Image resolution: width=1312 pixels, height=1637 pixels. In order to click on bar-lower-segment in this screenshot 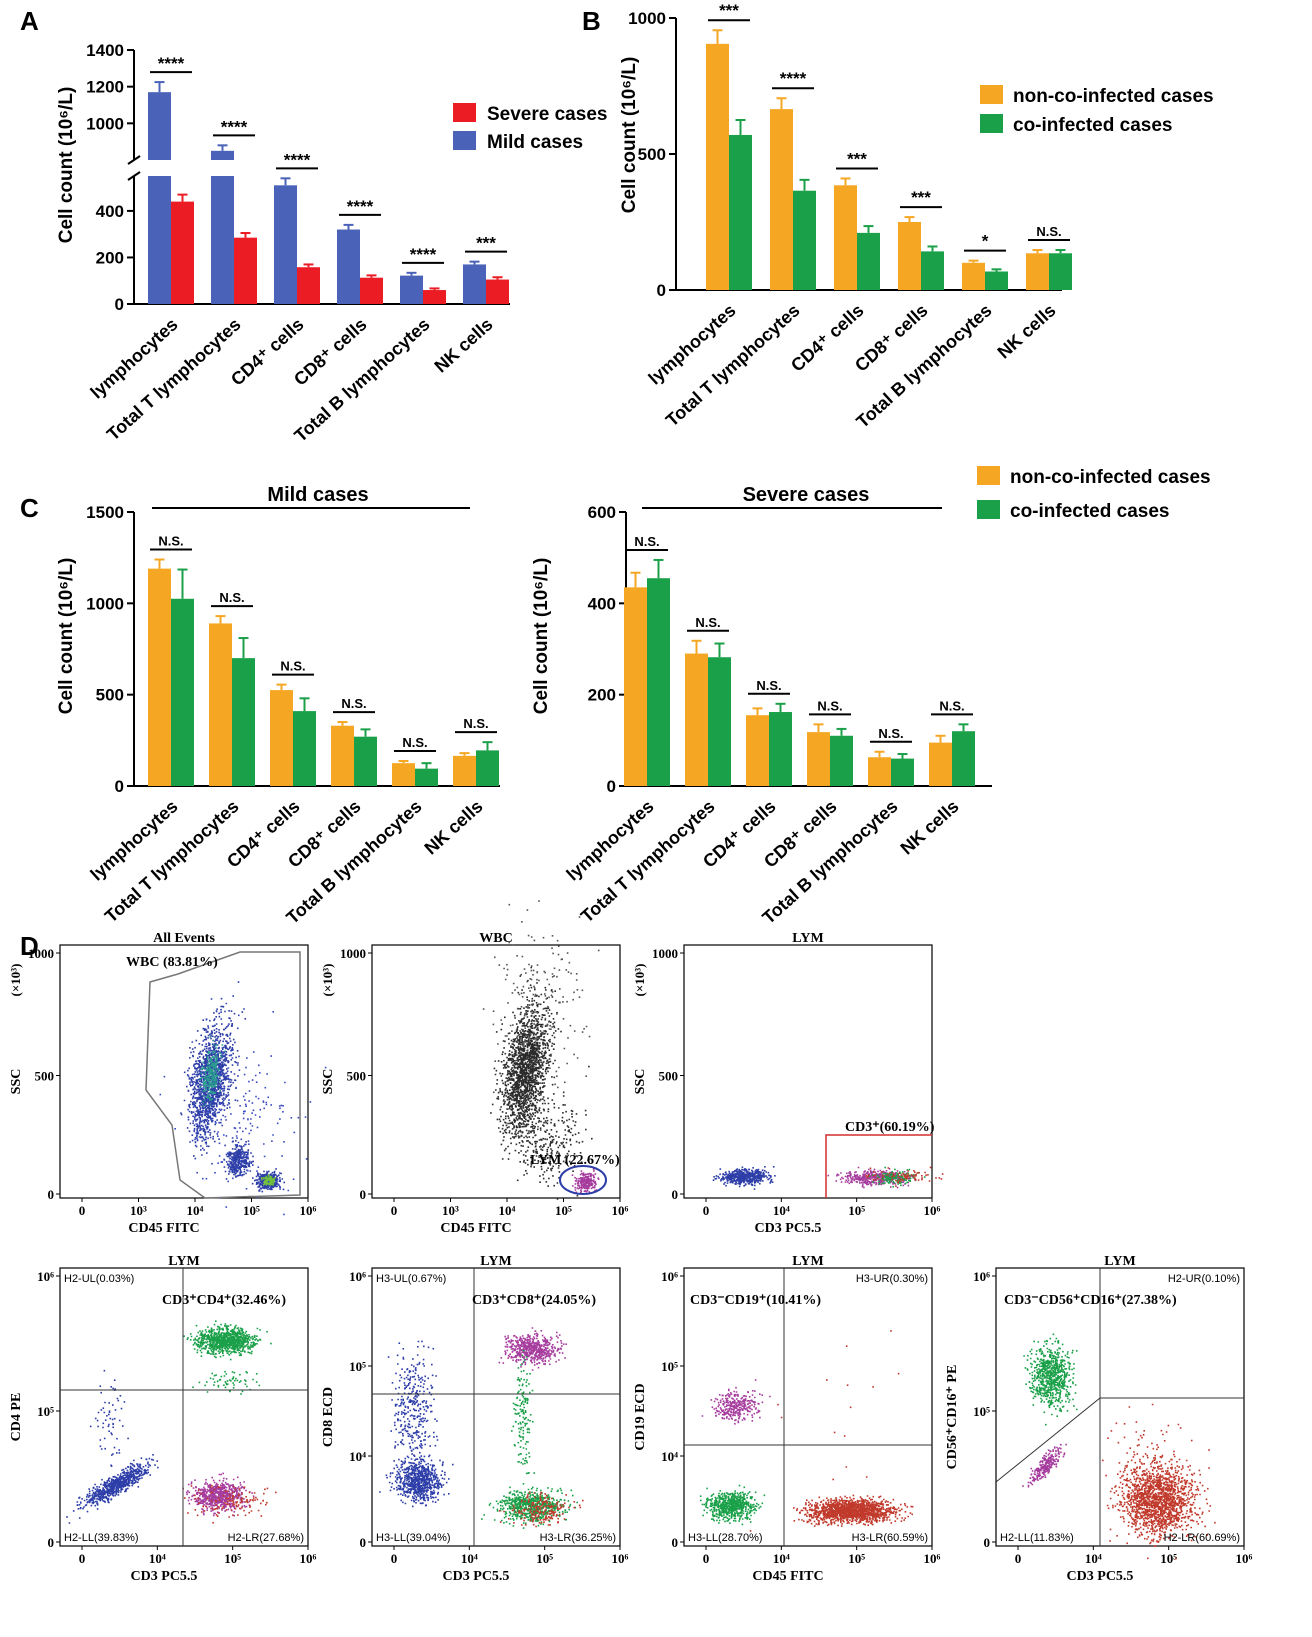, I will do `click(222, 240)`.